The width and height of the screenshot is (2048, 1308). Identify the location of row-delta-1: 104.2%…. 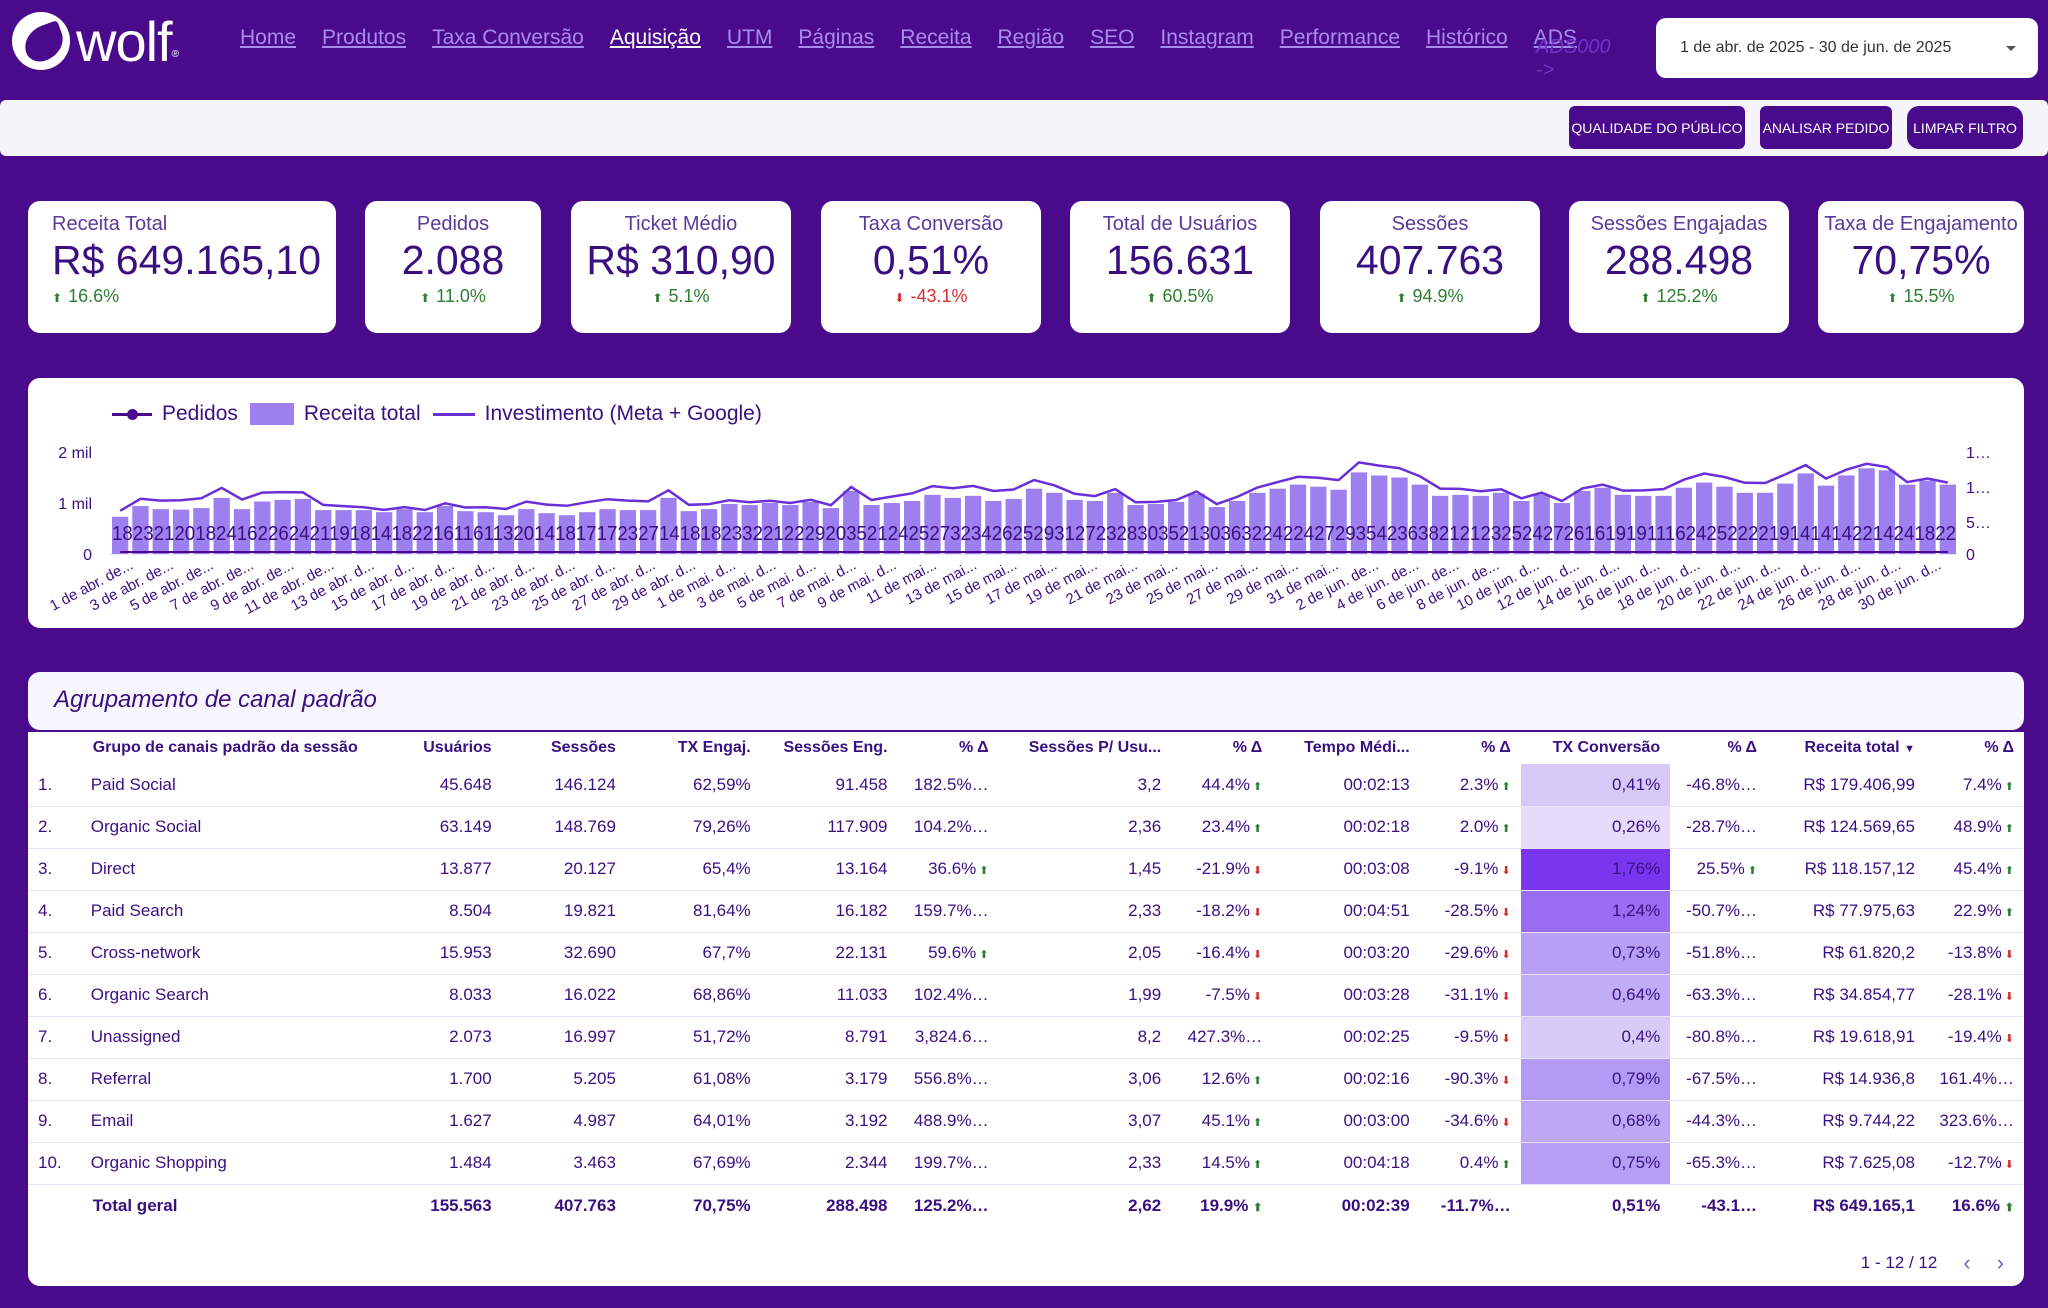
(948, 827).